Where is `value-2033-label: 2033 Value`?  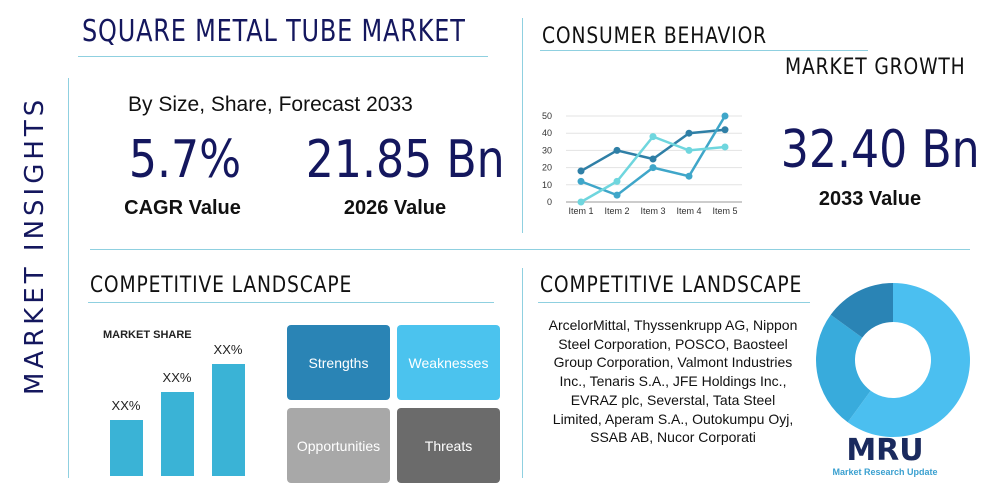
value-2033-label: 2033 Value is located at coordinates (870, 199).